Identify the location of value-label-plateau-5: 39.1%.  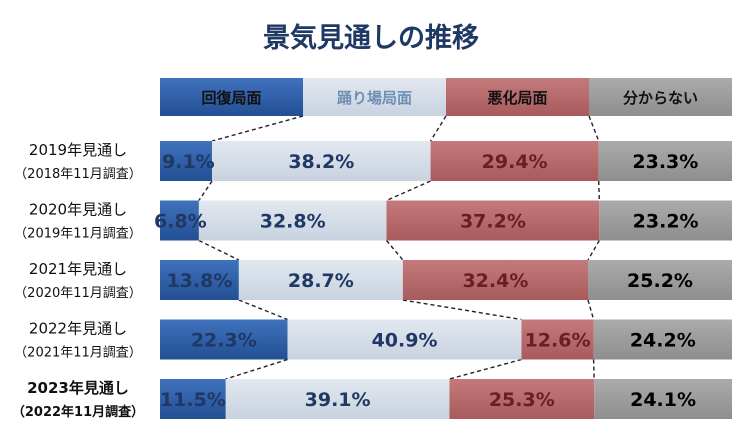
(338, 400).